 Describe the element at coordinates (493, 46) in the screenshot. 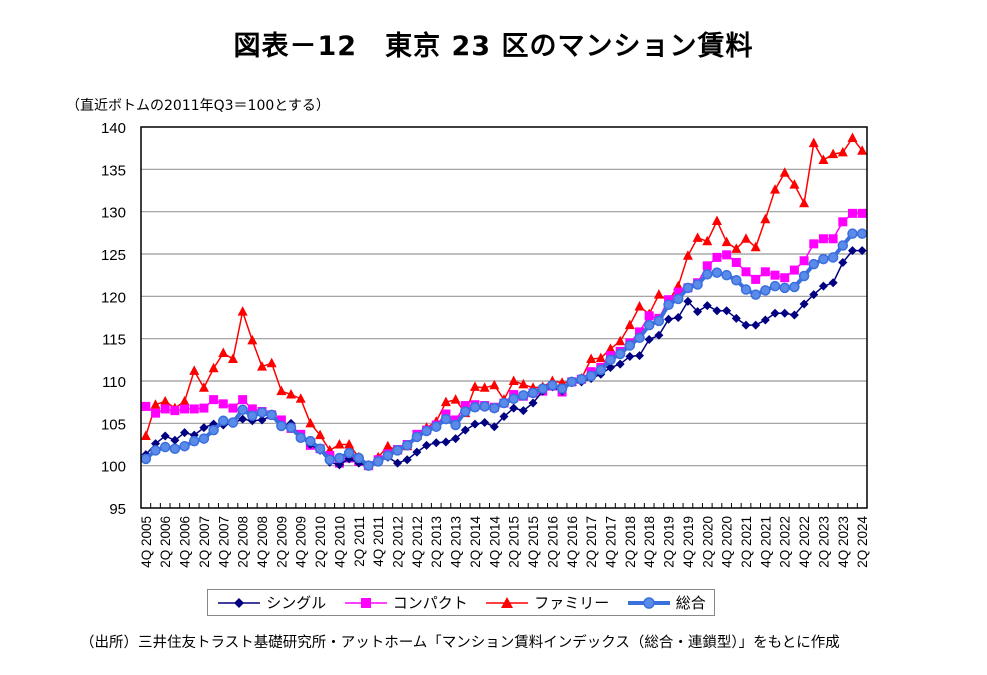

I see `chart-title: 図表－12 東京 23 区のマンション賃料` at that location.